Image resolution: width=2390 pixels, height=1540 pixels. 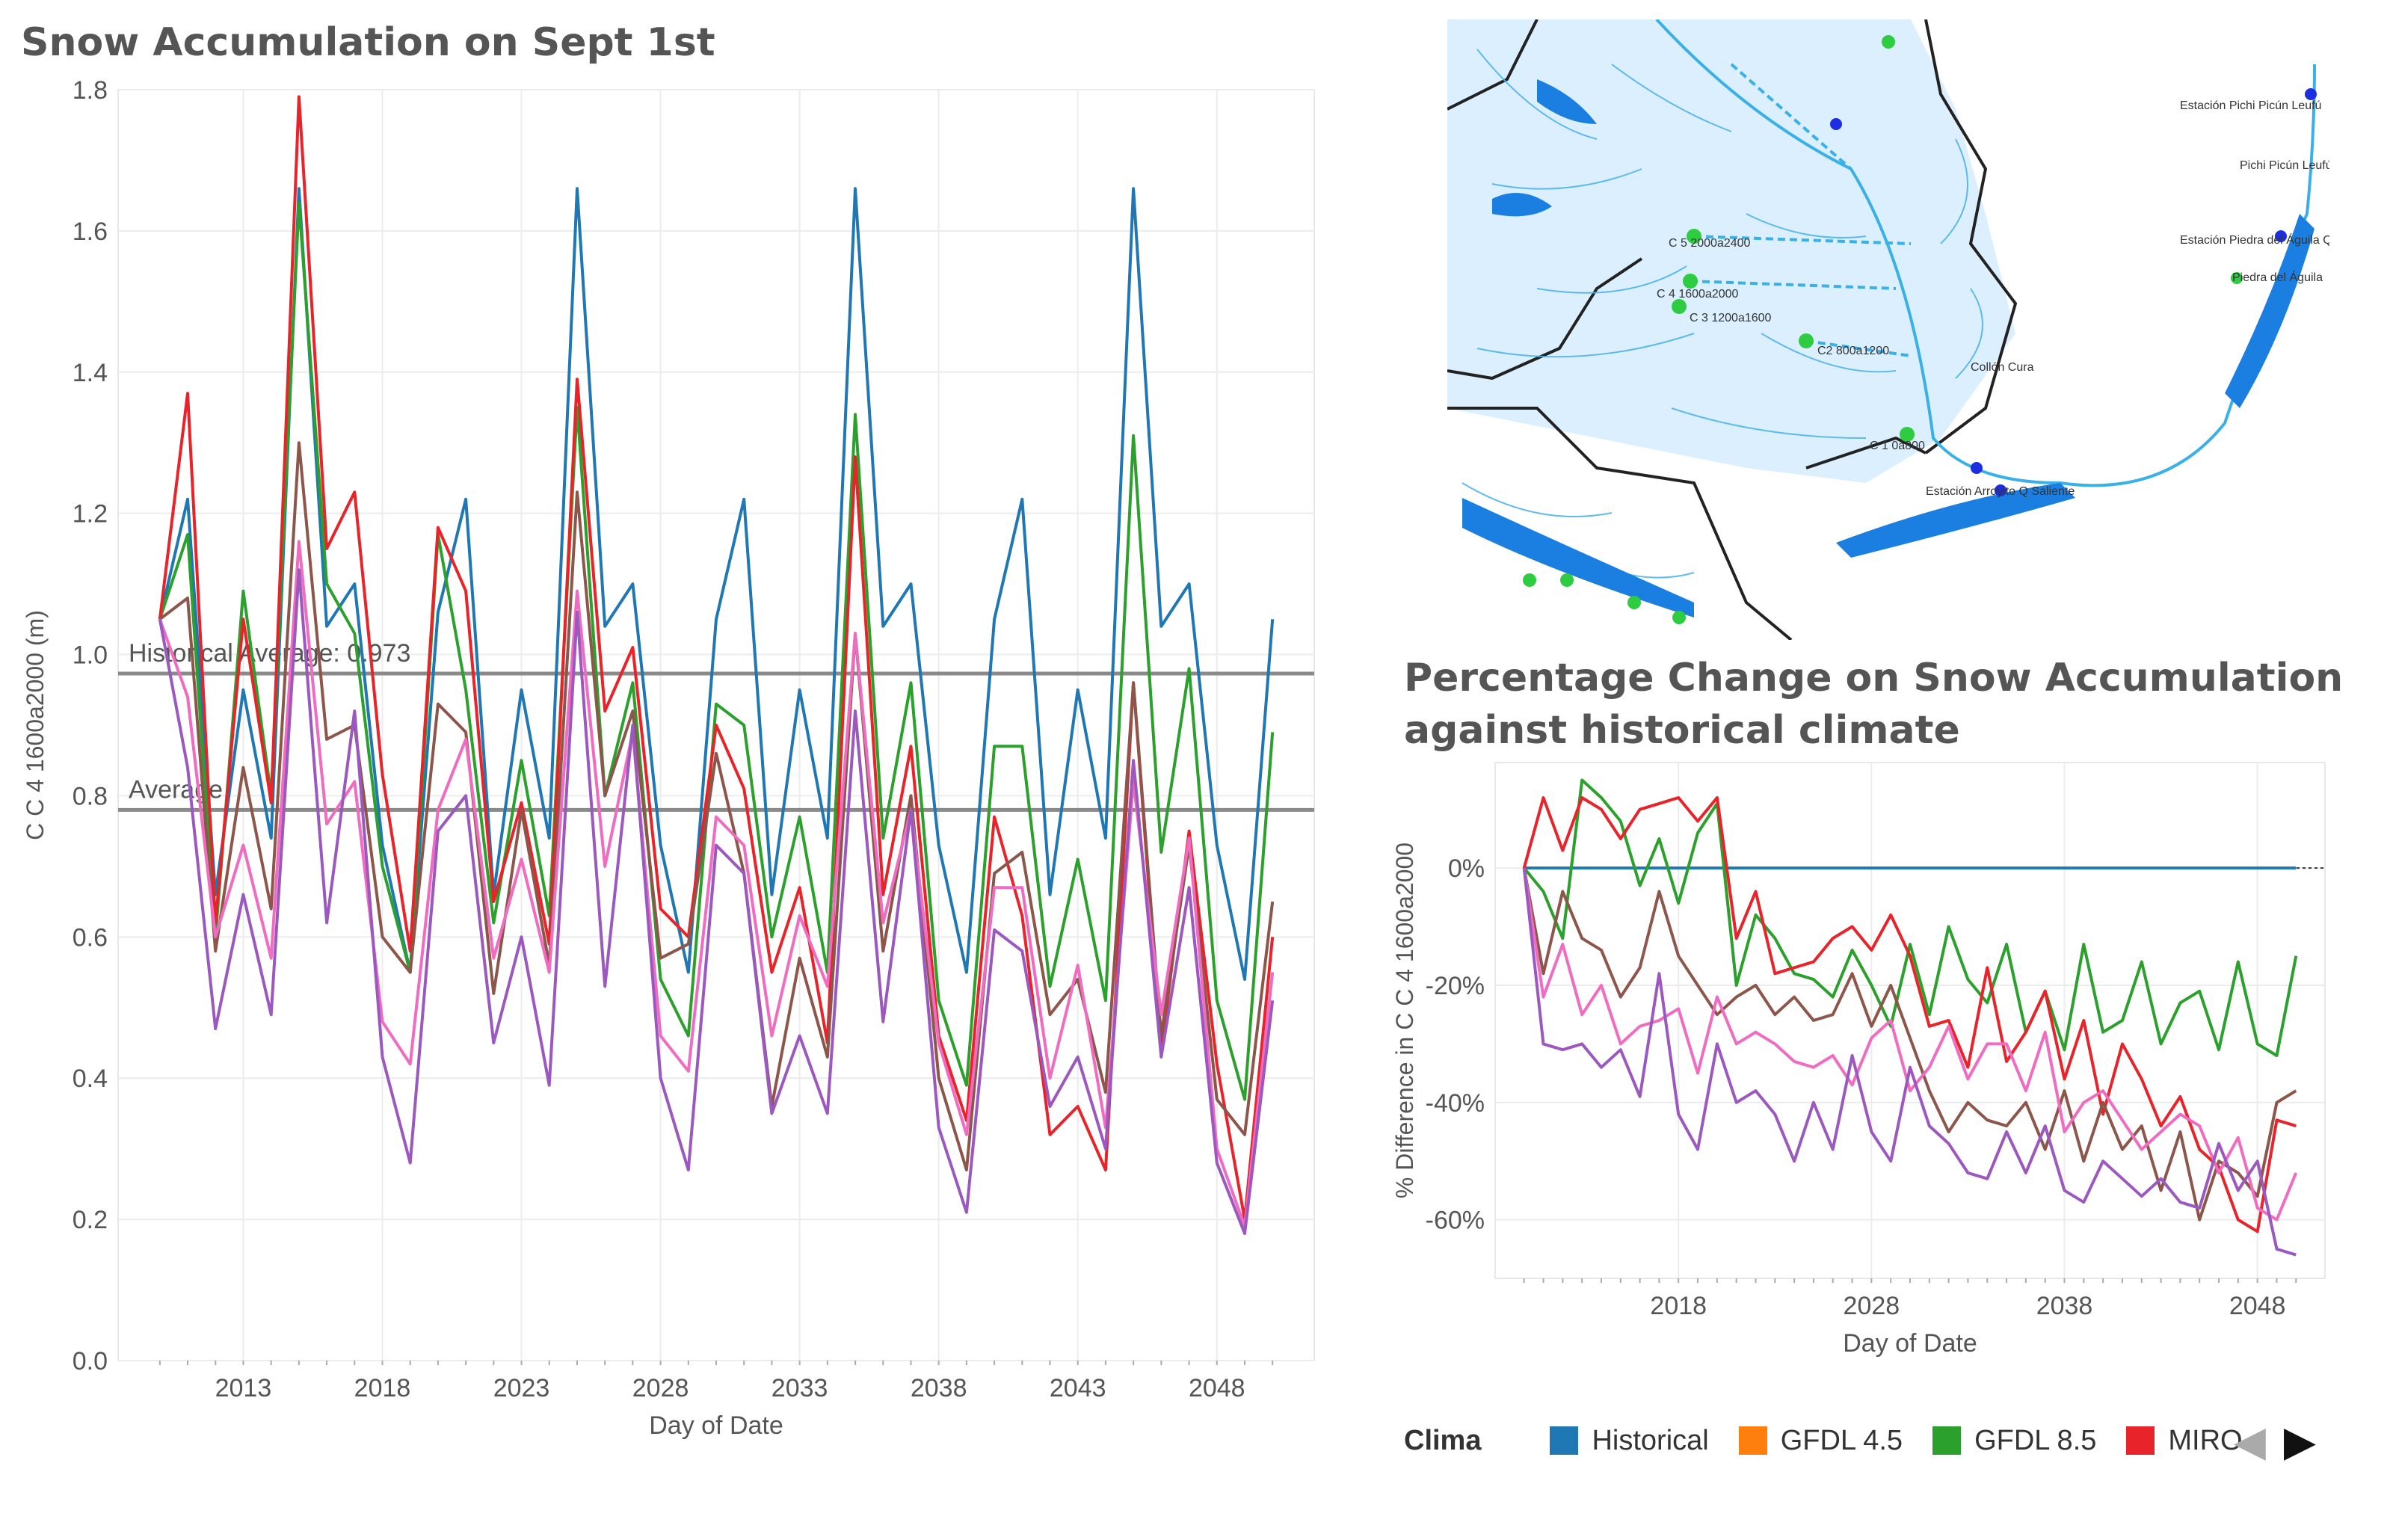 I want to click on series-line-miro, so click(x=1909, y=1014).